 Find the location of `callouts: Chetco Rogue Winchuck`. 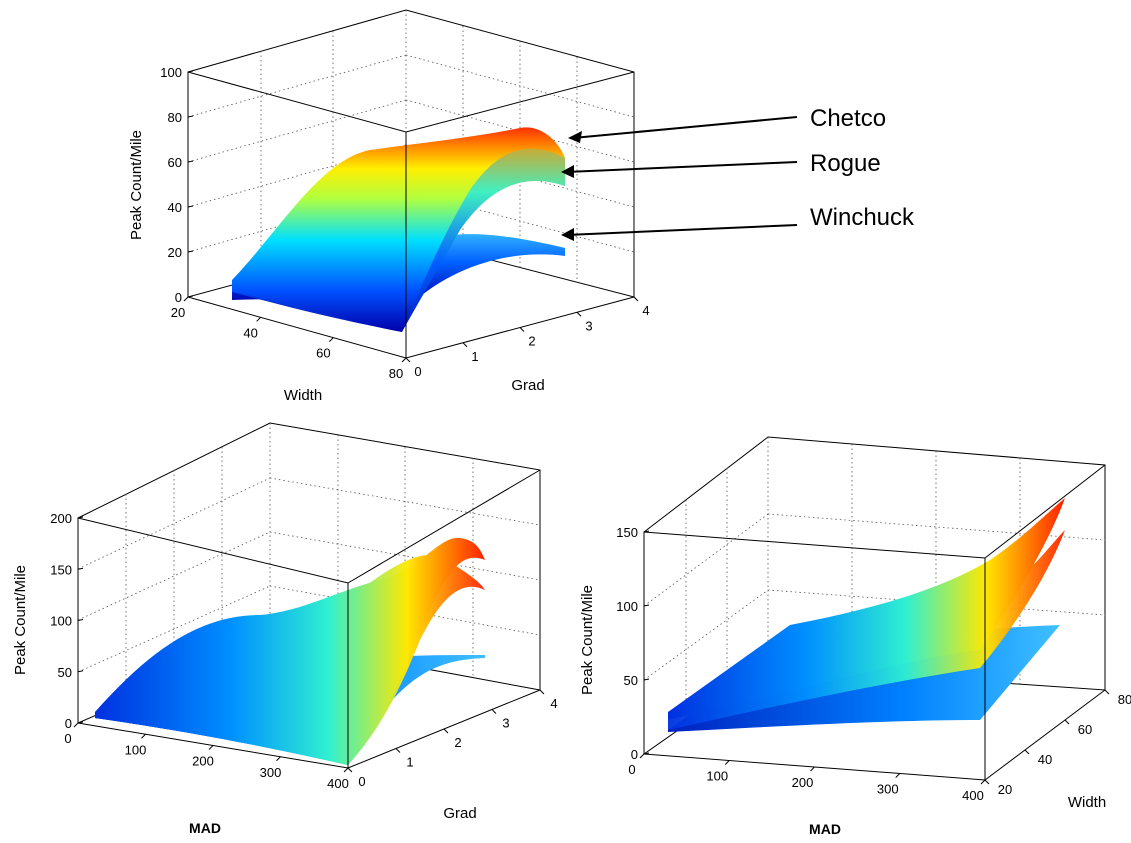

callouts: Chetco Rogue Winchuck is located at coordinates (738, 173).